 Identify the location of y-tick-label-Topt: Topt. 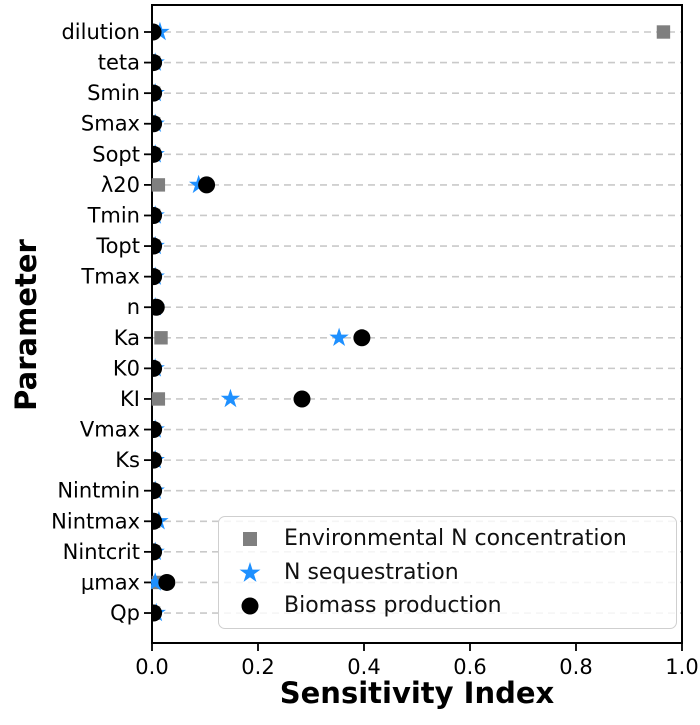
(117, 246).